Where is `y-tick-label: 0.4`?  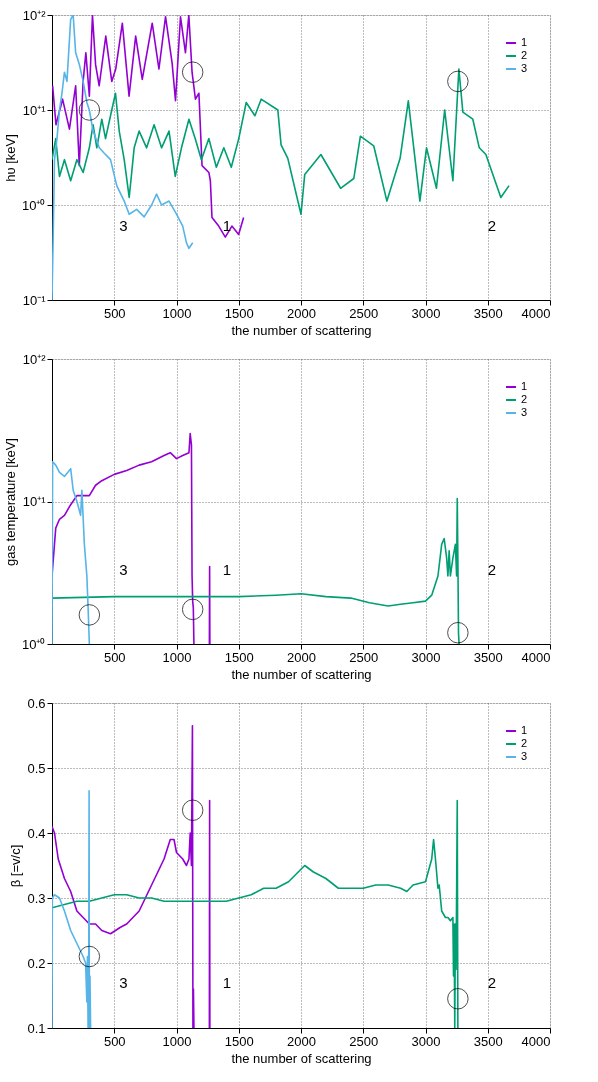 y-tick-label: 0.4 is located at coordinates (36, 833).